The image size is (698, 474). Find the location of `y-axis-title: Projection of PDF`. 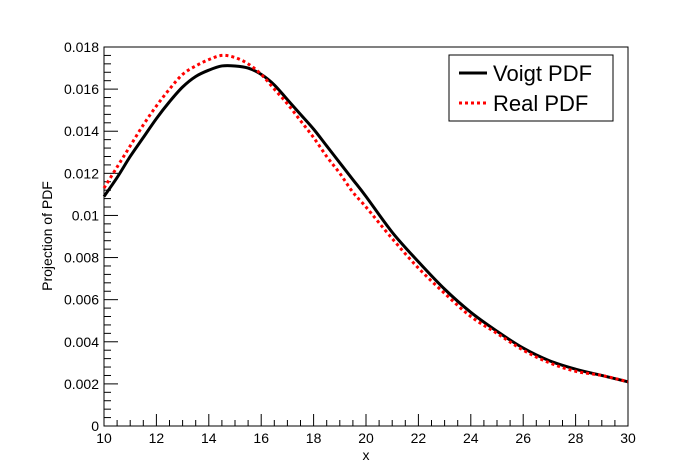

y-axis-title: Projection of PDF is located at coordinates (47, 236).